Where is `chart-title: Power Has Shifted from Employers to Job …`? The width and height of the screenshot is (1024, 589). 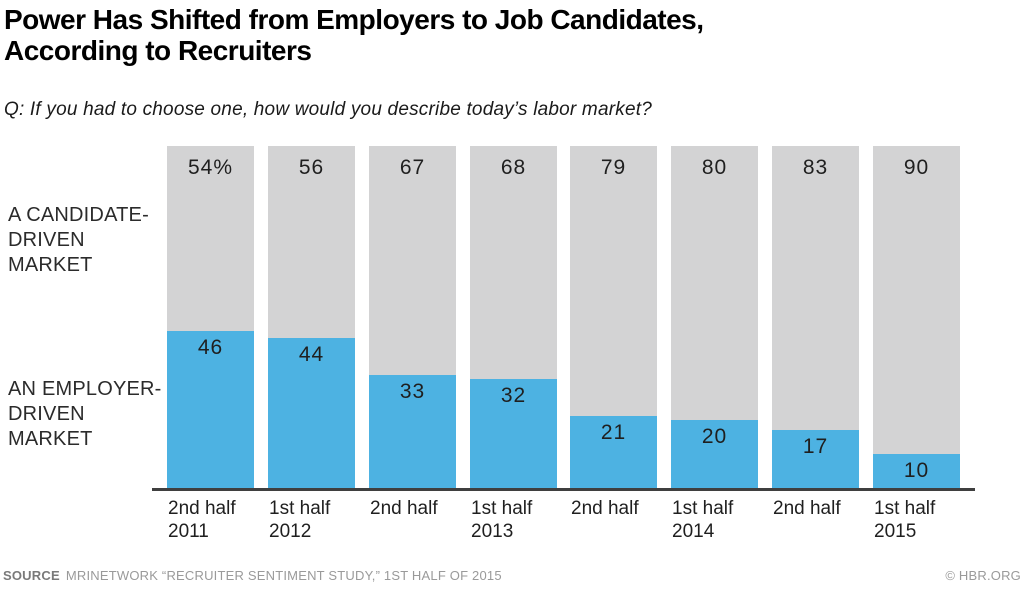
chart-title: Power Has Shifted from Employers to Job … is located at coordinates (354, 35).